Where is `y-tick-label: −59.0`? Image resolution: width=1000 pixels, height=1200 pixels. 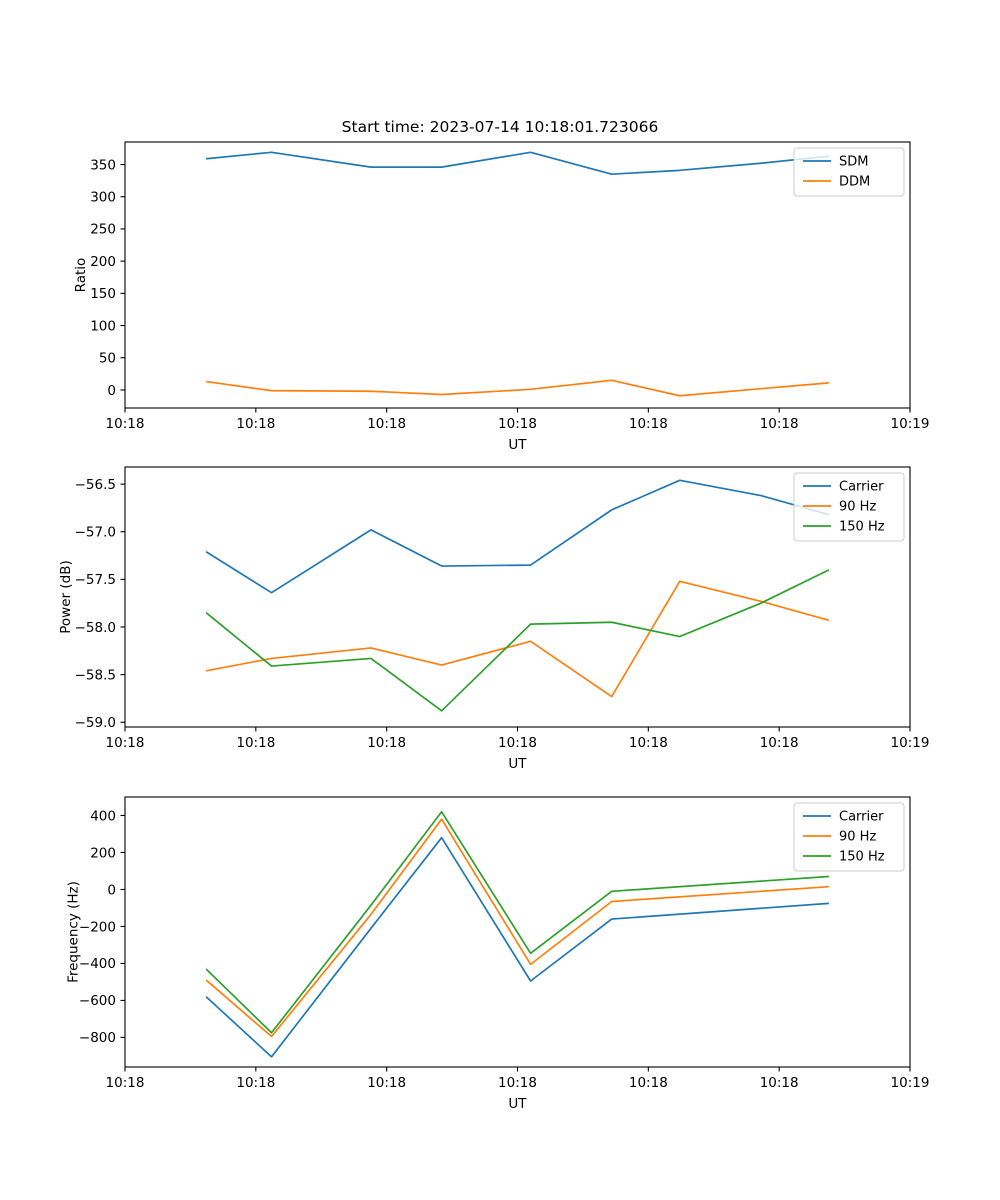 y-tick-label: −59.0 is located at coordinates (95, 723).